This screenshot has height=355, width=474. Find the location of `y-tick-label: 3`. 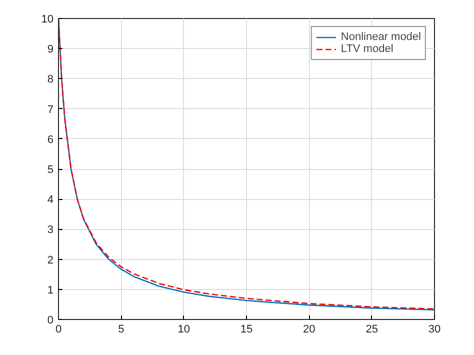

y-tick-label: 3 is located at coordinates (50, 230).